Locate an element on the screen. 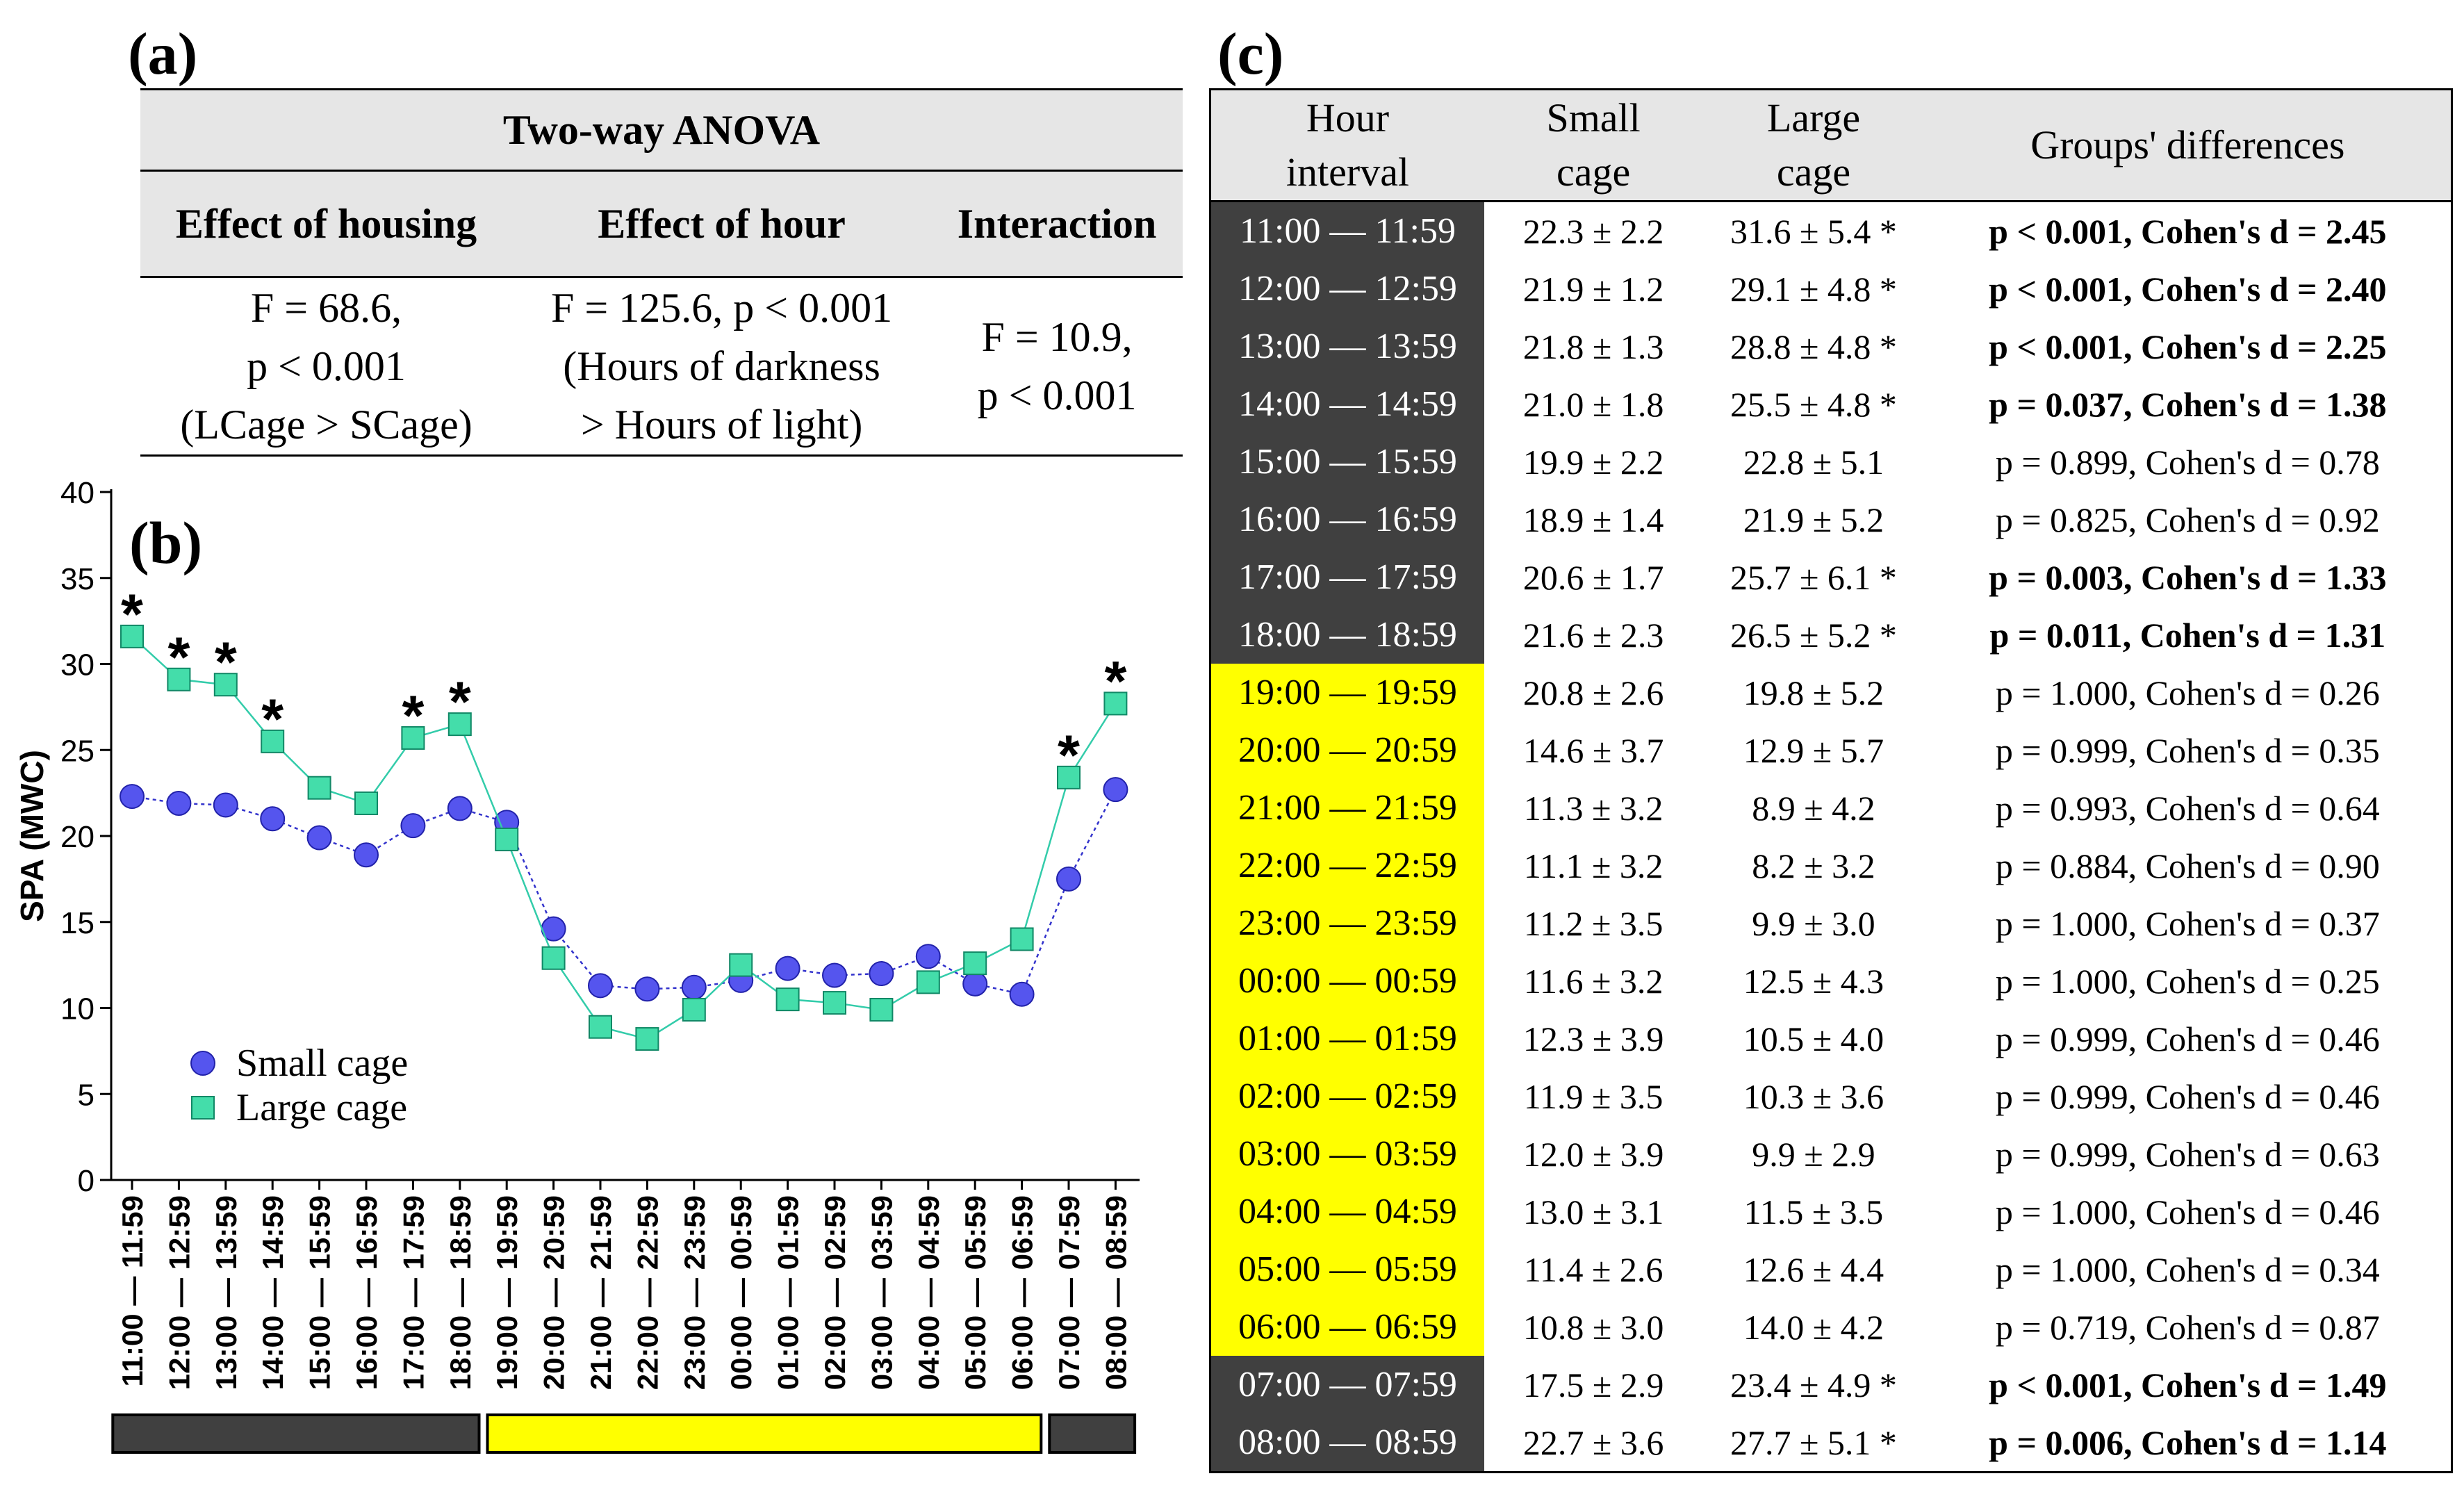  hour-interval-cell: 16:00 — 16:59 is located at coordinates (1346, 519).